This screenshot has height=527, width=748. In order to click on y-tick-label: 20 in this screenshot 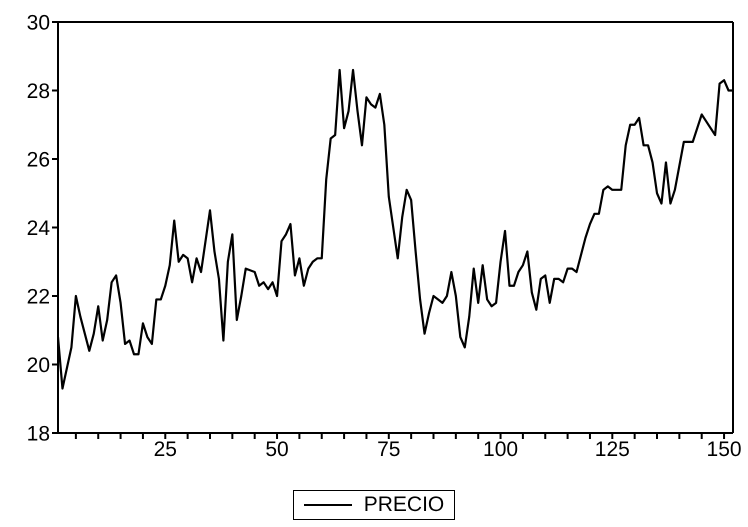, I will do `click(38, 365)`.